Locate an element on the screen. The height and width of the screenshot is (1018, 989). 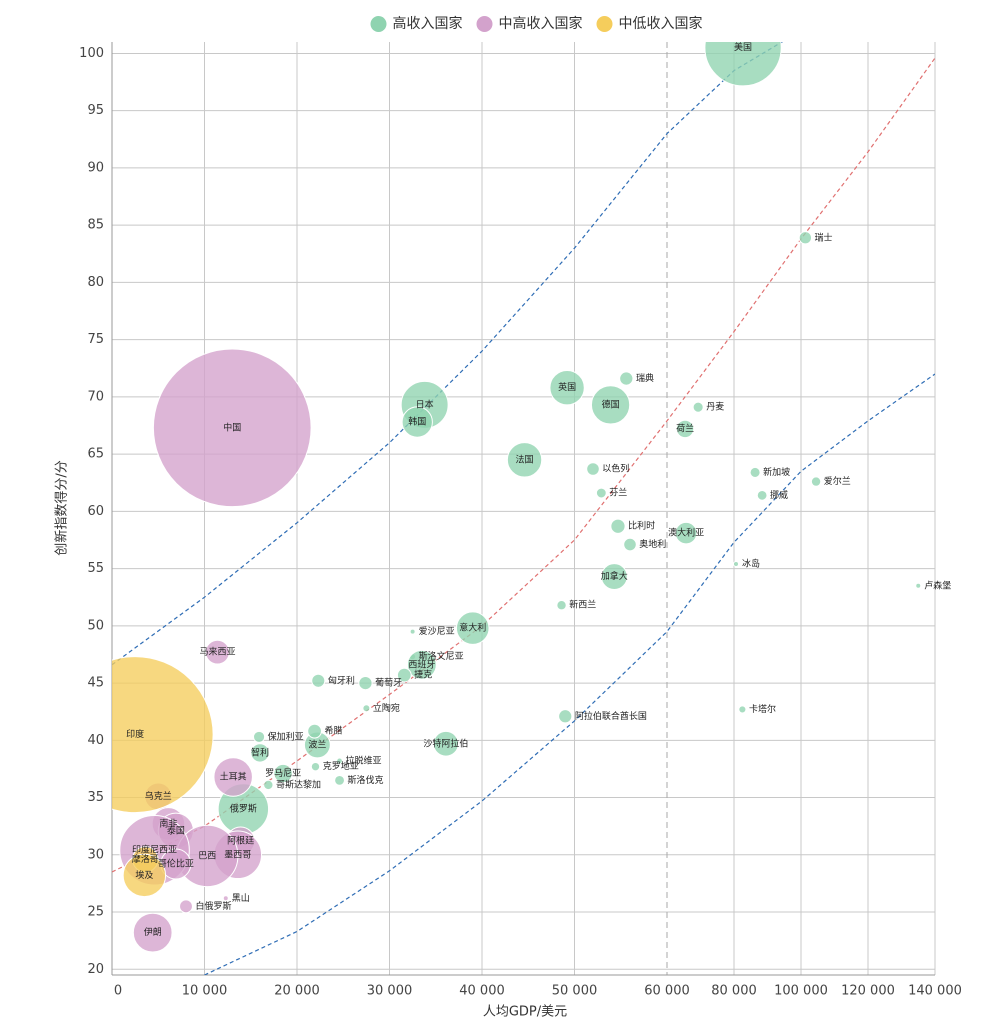
point-label: 墨西哥 is located at coordinates (237, 854).